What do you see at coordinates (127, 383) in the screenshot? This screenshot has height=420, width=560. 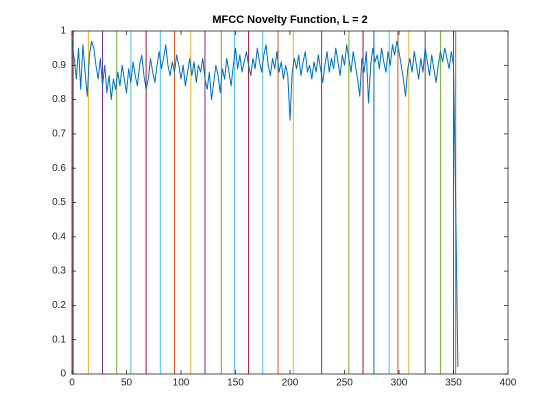 I see `x-tick-label: 50` at bounding box center [127, 383].